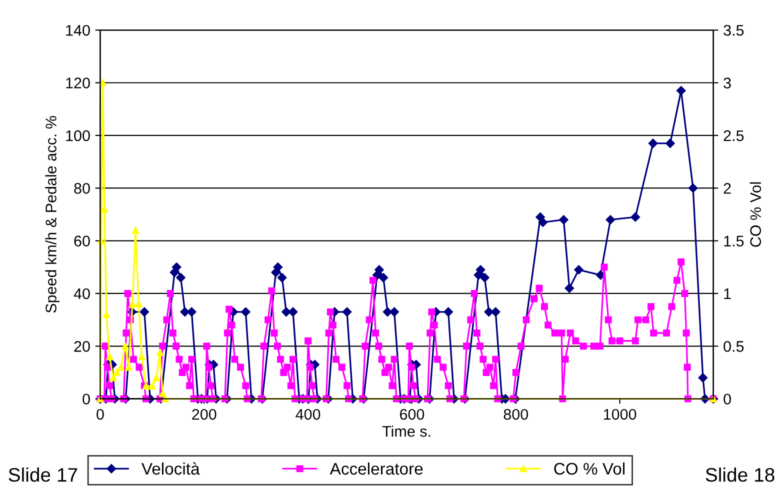 Image resolution: width=783 pixels, height=493 pixels. Describe the element at coordinates (620, 414) in the screenshot. I see `x-tick-label: 1000` at that location.